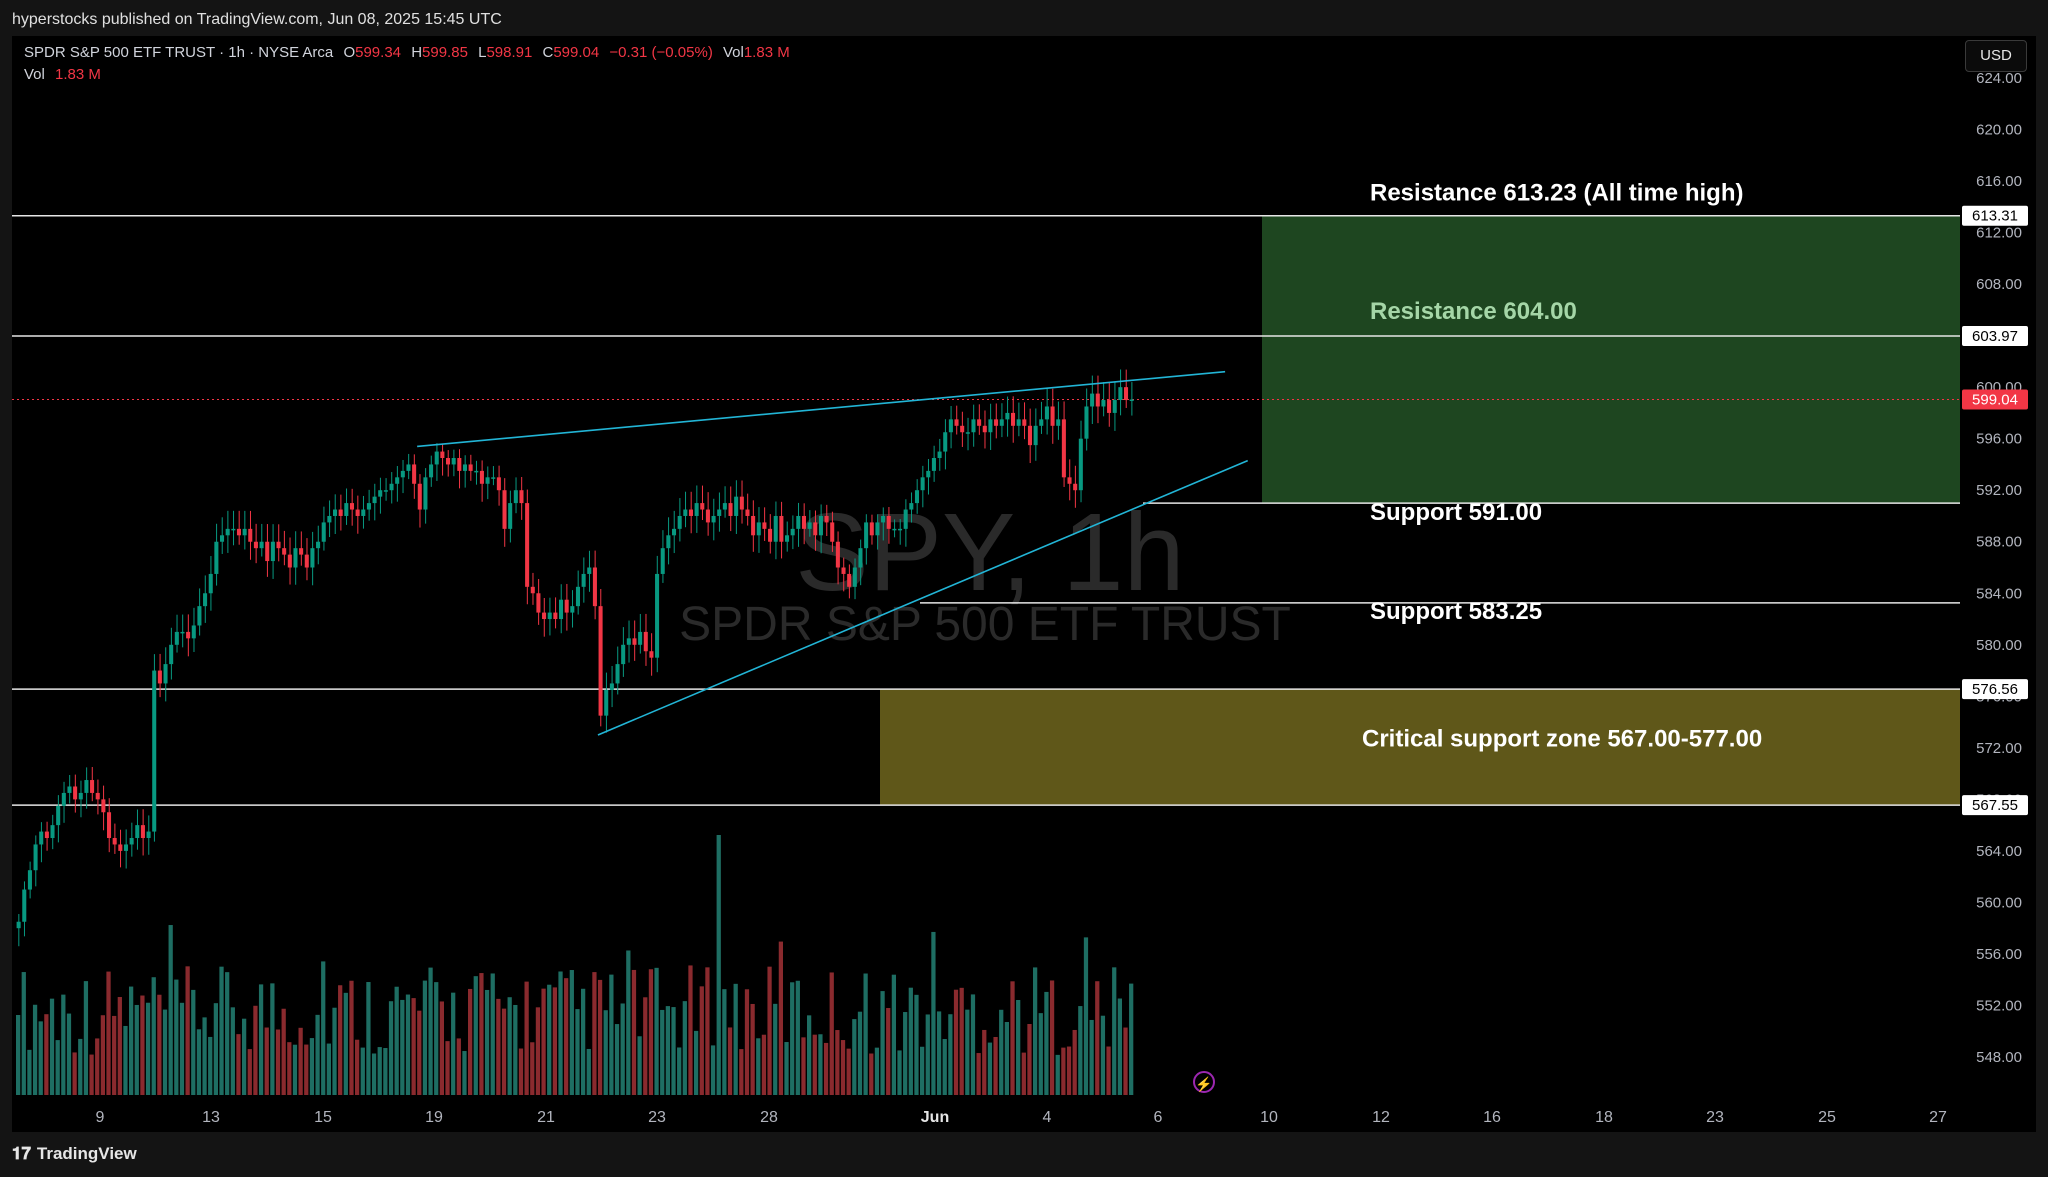  Describe the element at coordinates (78, 74) in the screenshot. I see `volume-indicator-value: 1.83 M` at that location.